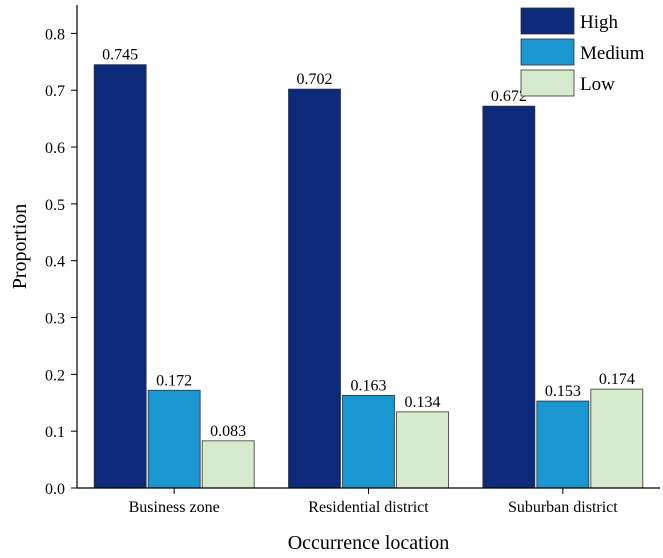 The image size is (663, 558). I want to click on legend-label: High, so click(599, 22).